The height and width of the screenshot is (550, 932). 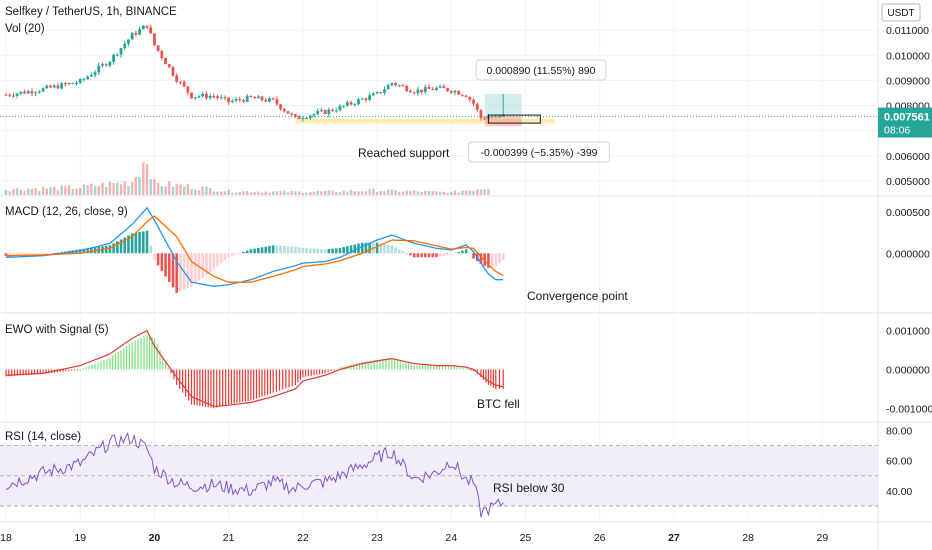 What do you see at coordinates (908, 81) in the screenshot?
I see `price-tick-label: 0.009000` at bounding box center [908, 81].